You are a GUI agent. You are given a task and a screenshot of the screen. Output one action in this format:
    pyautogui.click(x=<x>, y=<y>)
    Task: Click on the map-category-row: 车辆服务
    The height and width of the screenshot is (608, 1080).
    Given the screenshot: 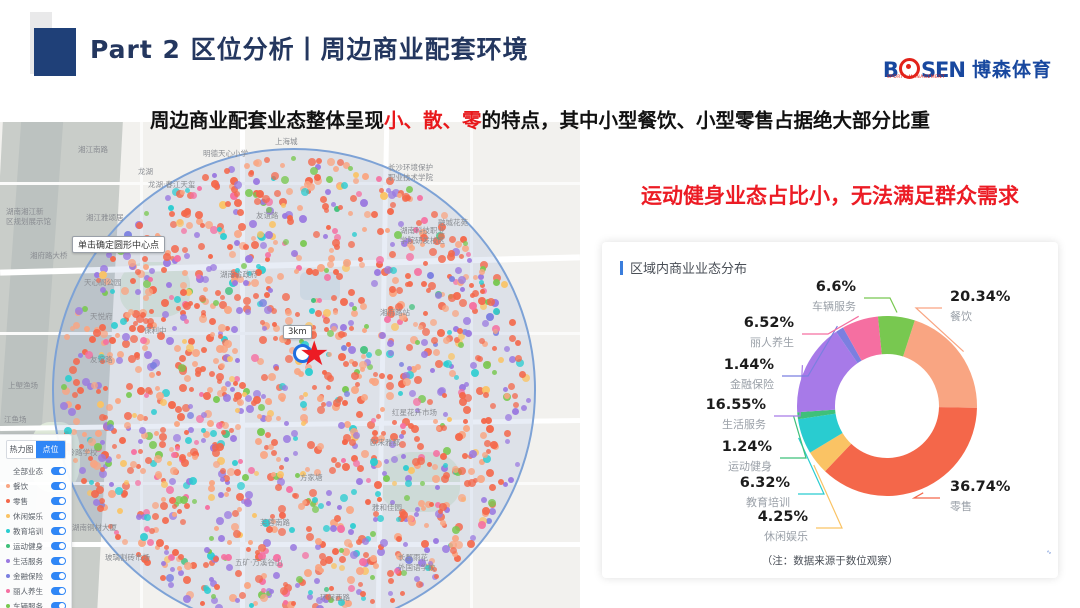 What is the action you would take?
    pyautogui.click(x=36, y=603)
    